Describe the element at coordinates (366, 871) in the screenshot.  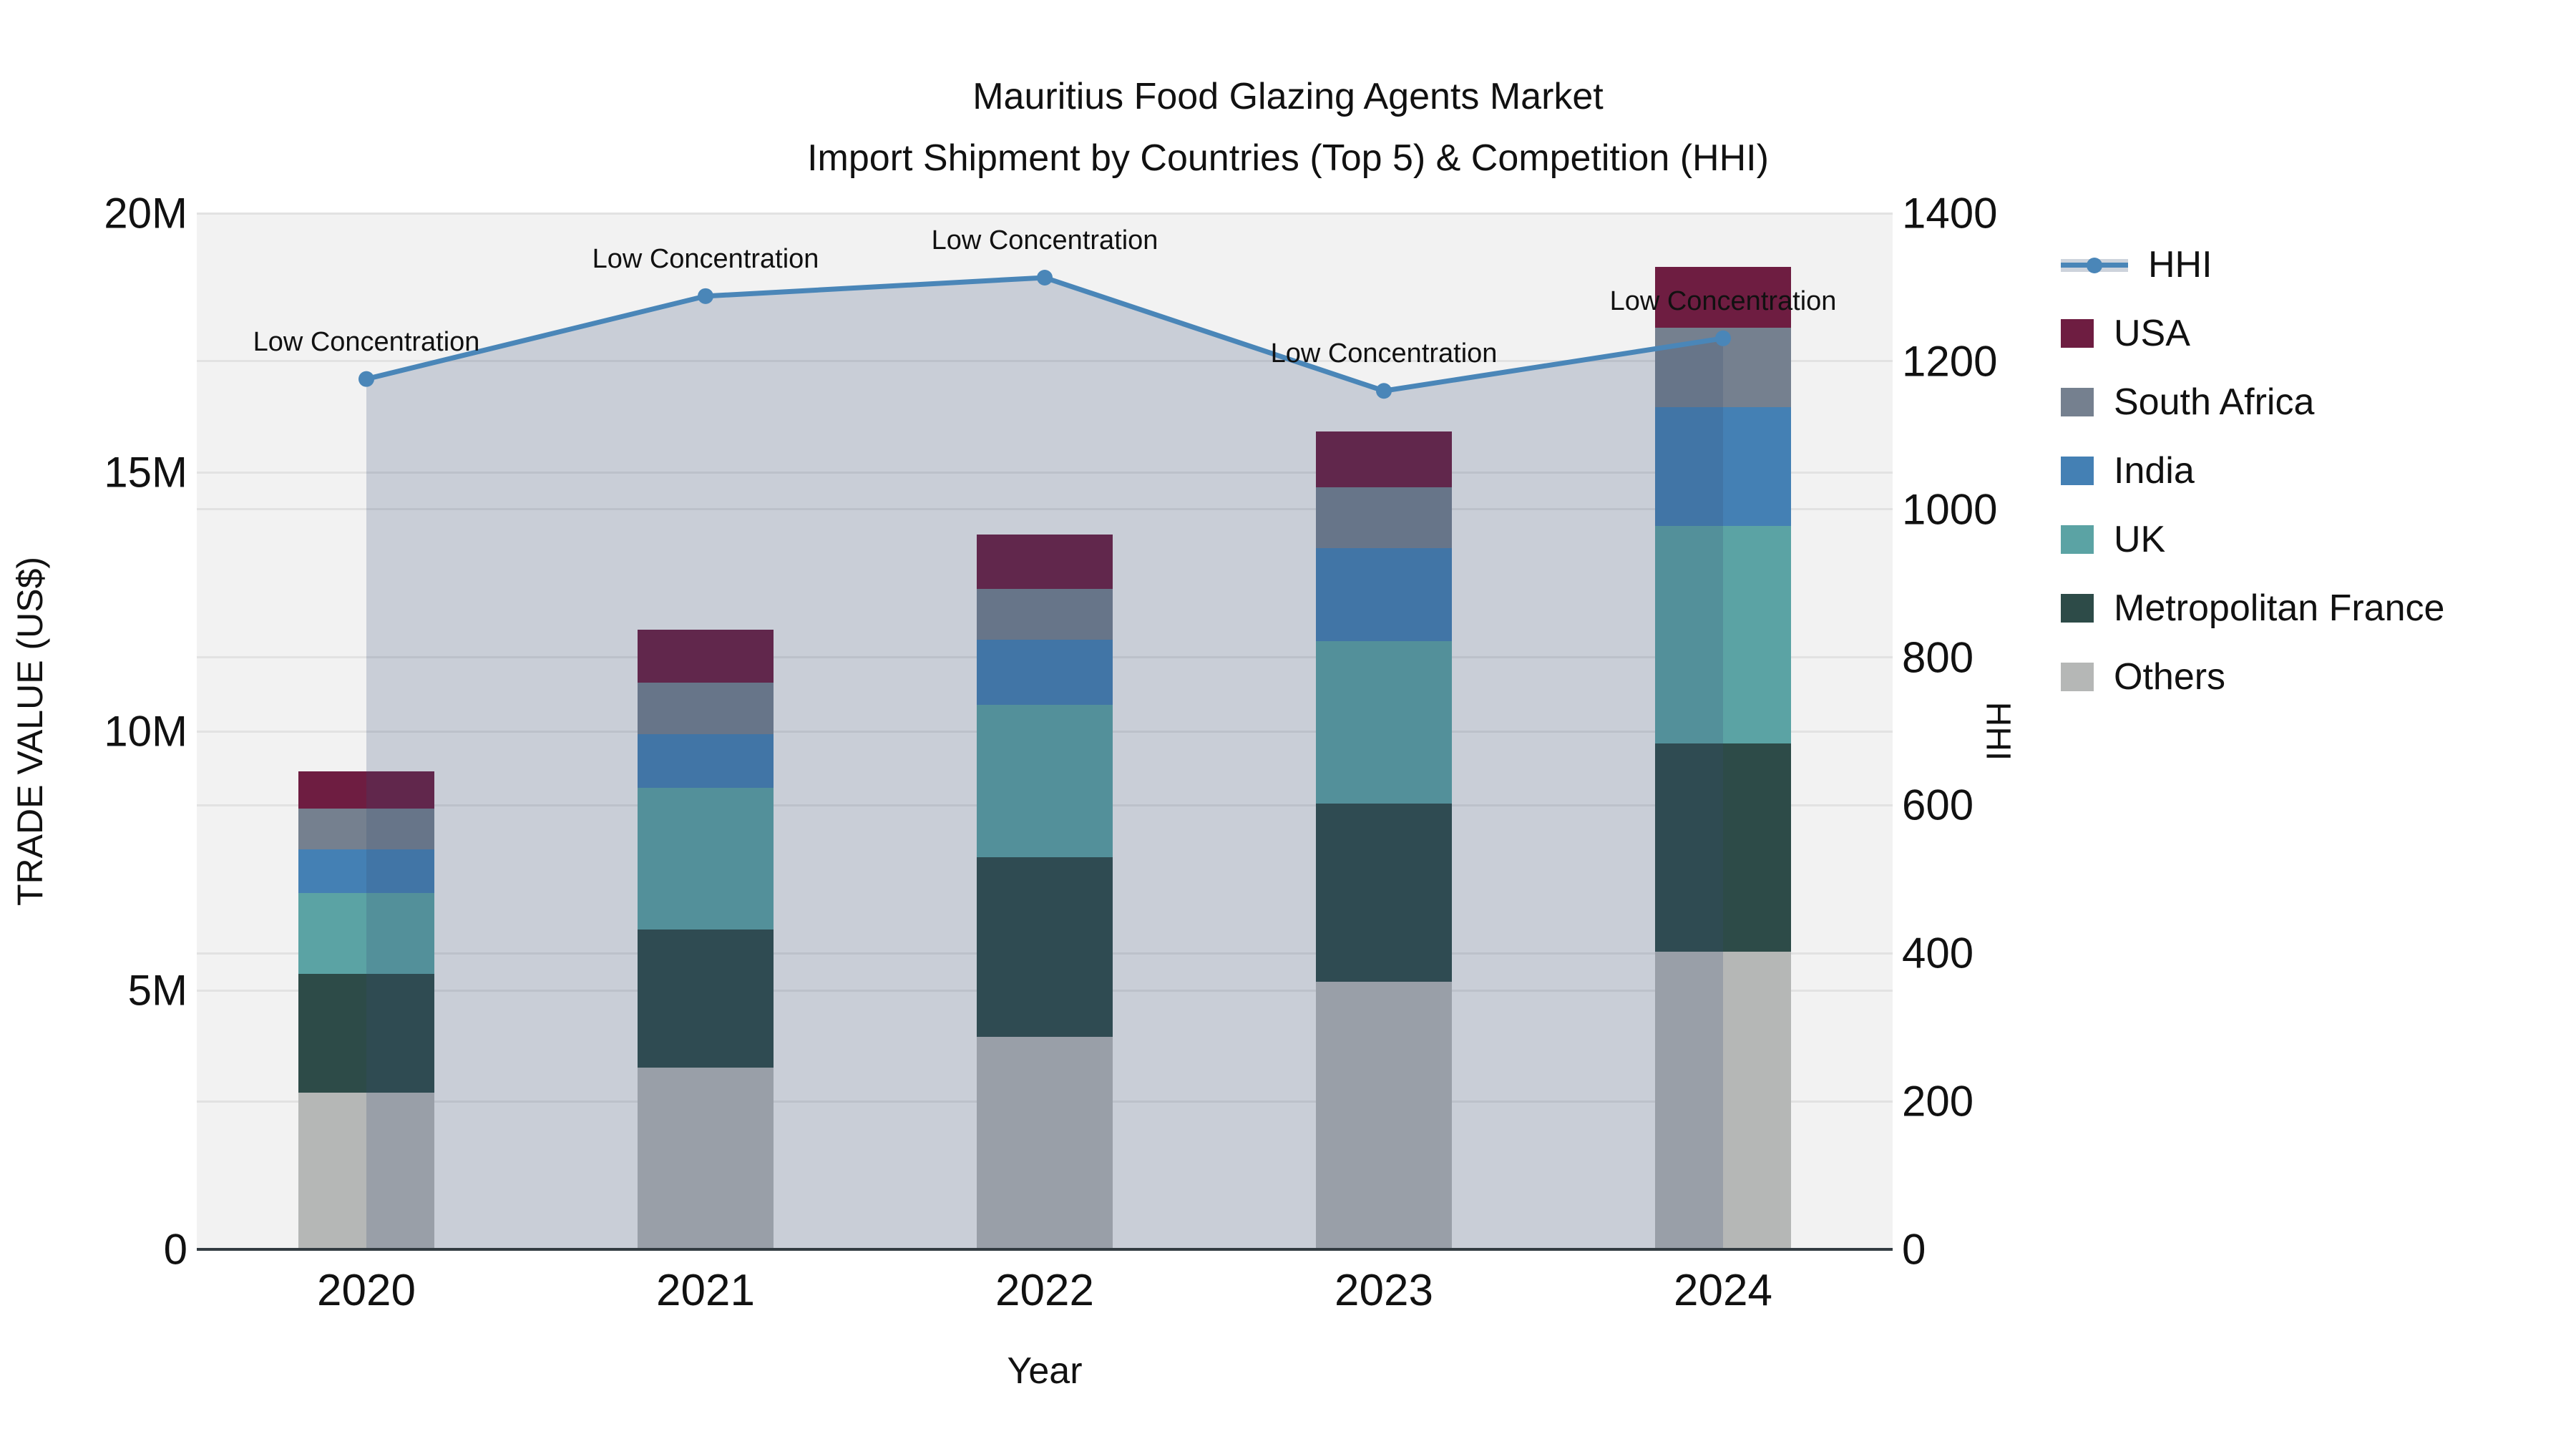
I see `bar-2020-india` at that location.